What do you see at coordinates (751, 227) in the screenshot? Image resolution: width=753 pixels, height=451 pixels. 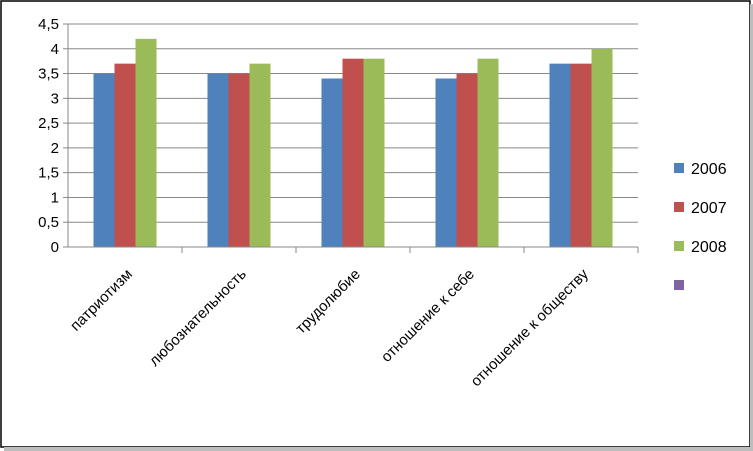 I see `chart-frame-shadow-right` at bounding box center [751, 227].